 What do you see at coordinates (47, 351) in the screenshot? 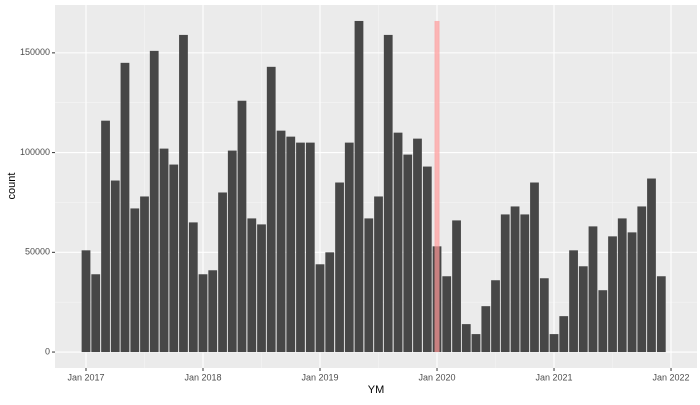
I see `y-tick-label: 0` at bounding box center [47, 351].